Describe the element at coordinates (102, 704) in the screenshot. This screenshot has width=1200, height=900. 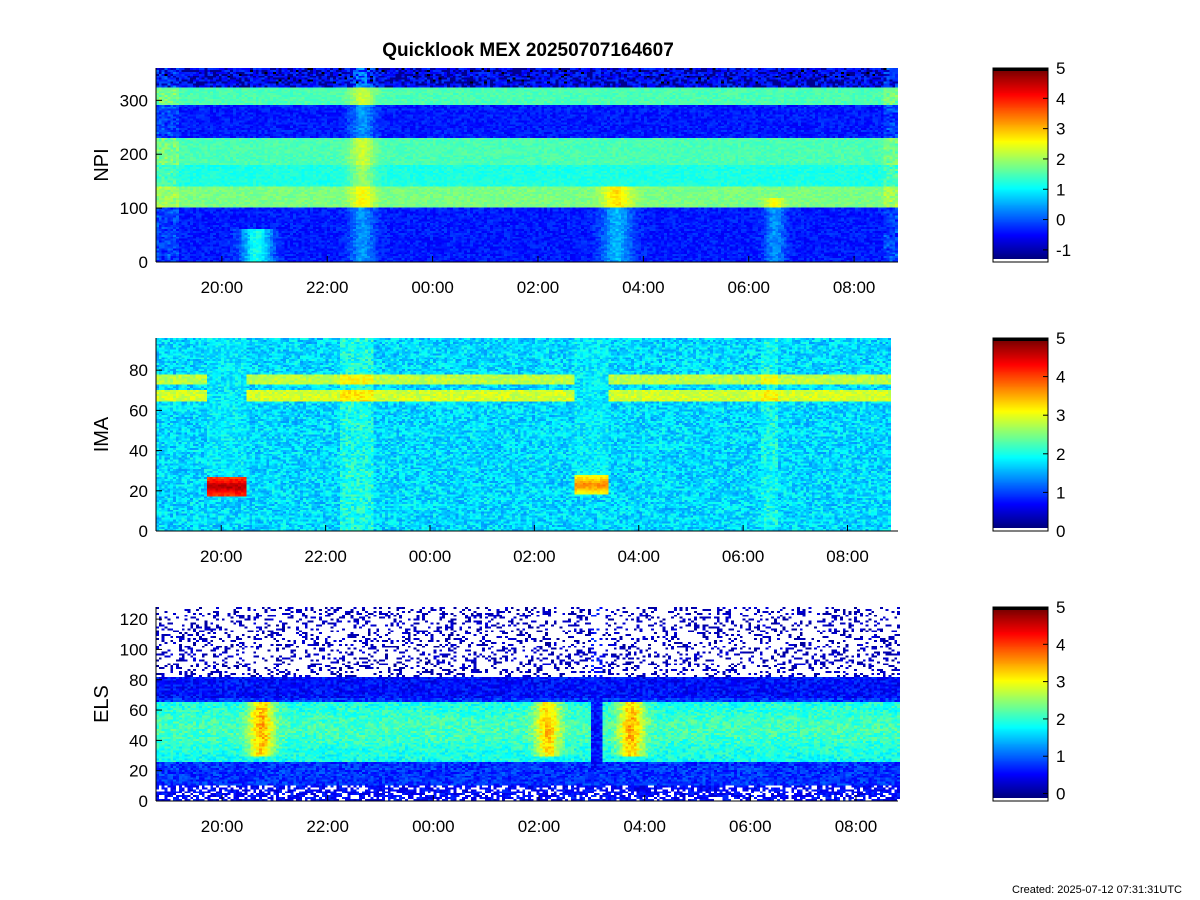
I see `y-axis-label: ELS` at that location.